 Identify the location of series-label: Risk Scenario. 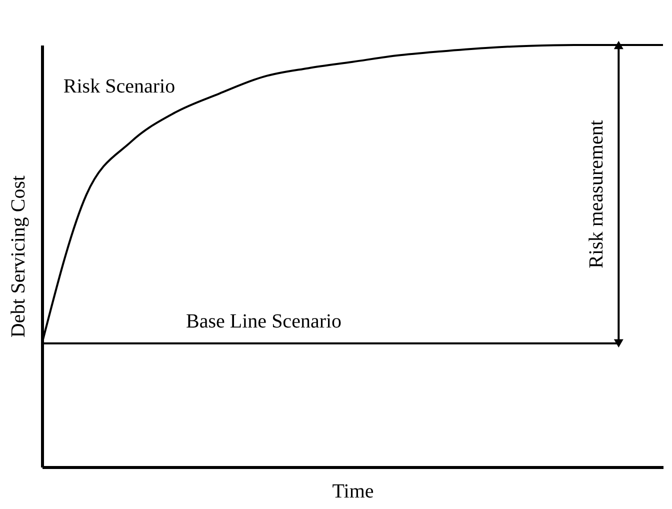
(119, 87).